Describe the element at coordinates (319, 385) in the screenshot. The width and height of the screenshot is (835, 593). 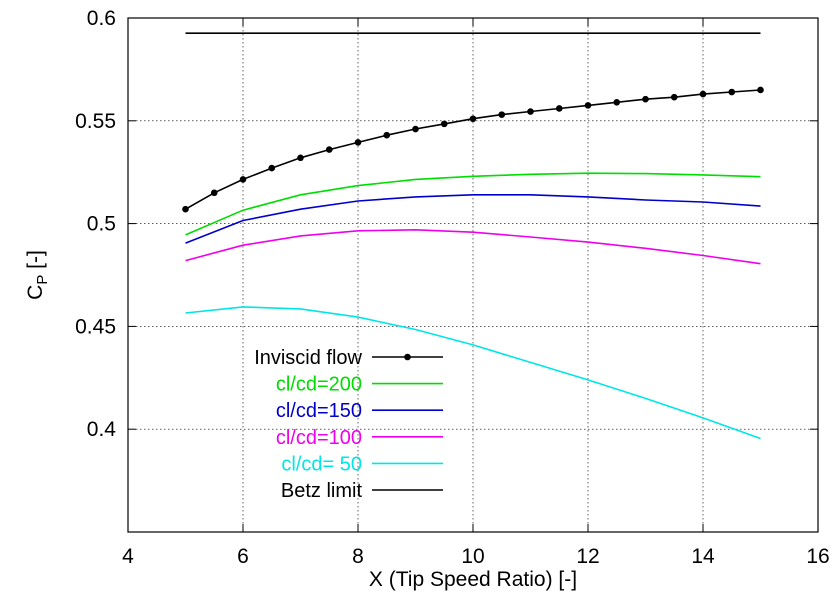
I see `legend-label: cl/cd=200` at that location.